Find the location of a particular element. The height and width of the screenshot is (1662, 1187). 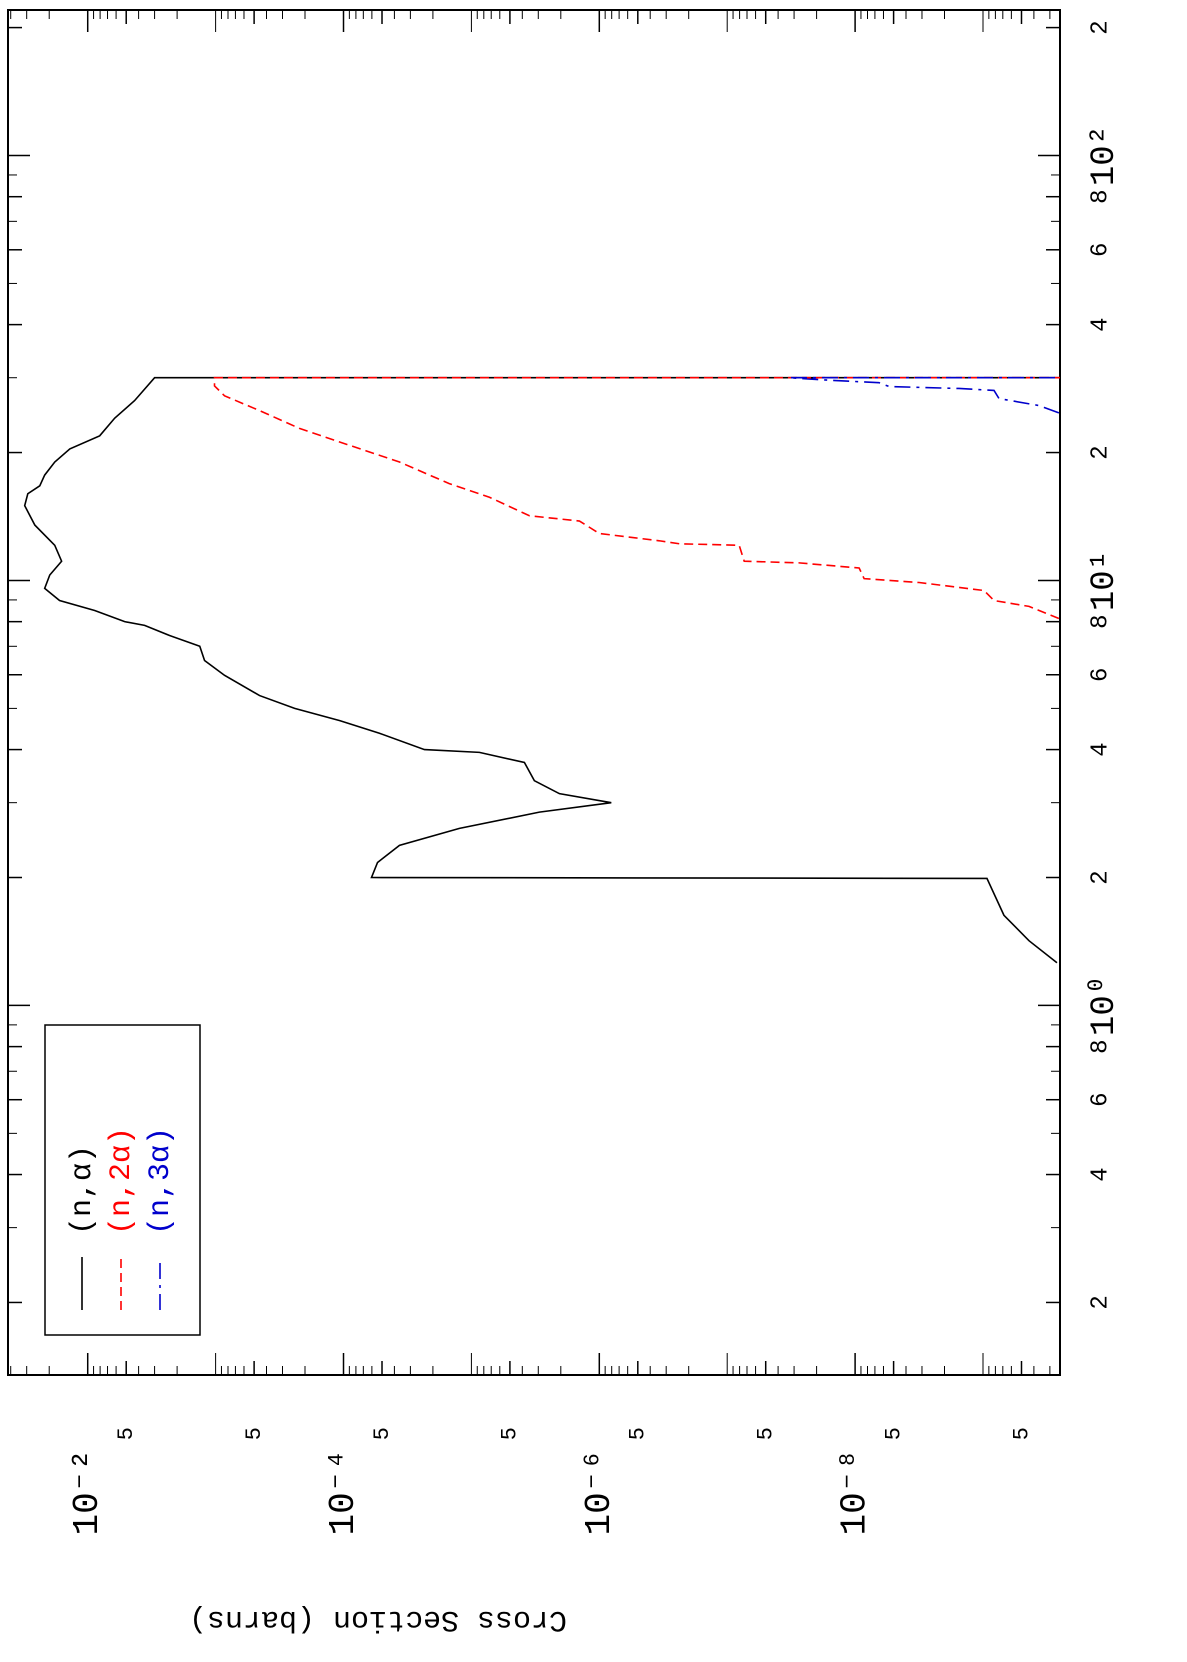

legend-box is located at coordinates (122, 1180).